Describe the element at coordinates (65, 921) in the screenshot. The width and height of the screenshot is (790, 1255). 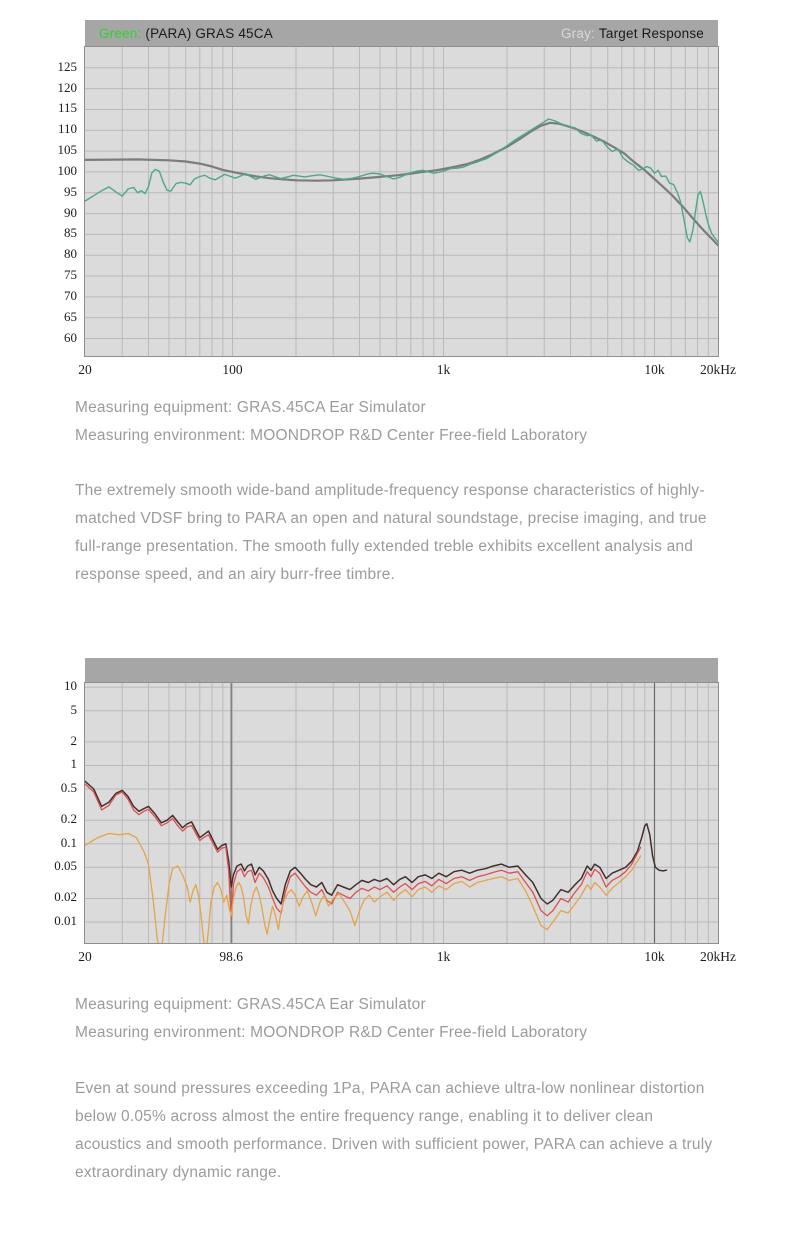
I see `y-tick-label: 0.01` at that location.